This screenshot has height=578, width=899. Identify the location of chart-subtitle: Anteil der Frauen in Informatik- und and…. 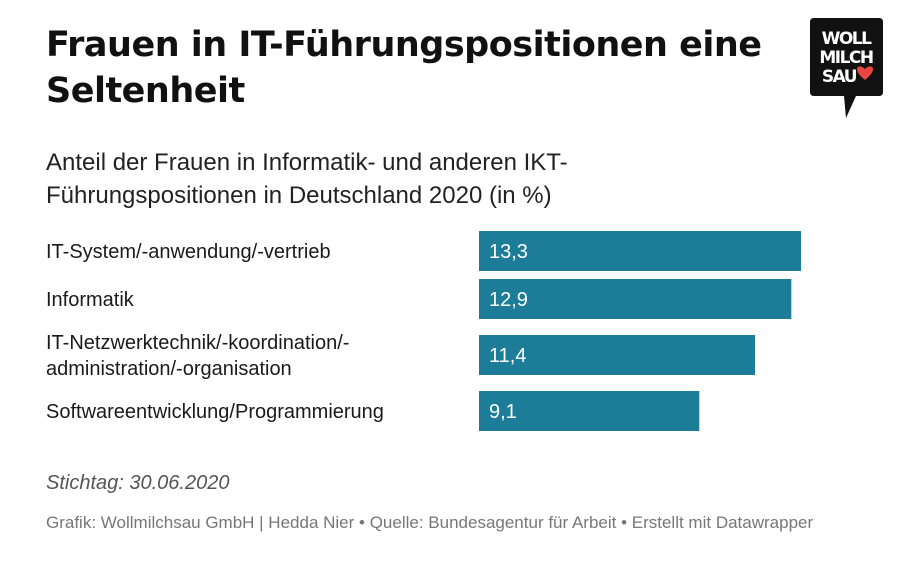
(307, 179).